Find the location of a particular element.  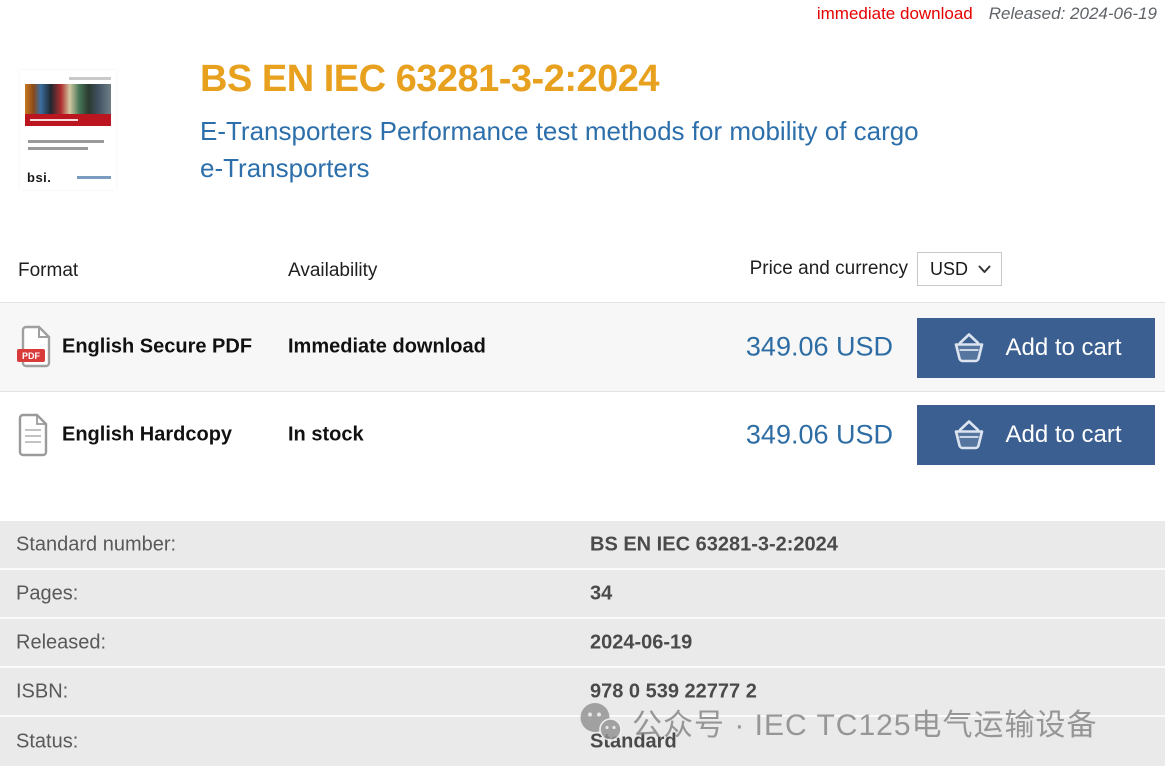

detail-row-status: Status: Standard is located at coordinates (582, 741).